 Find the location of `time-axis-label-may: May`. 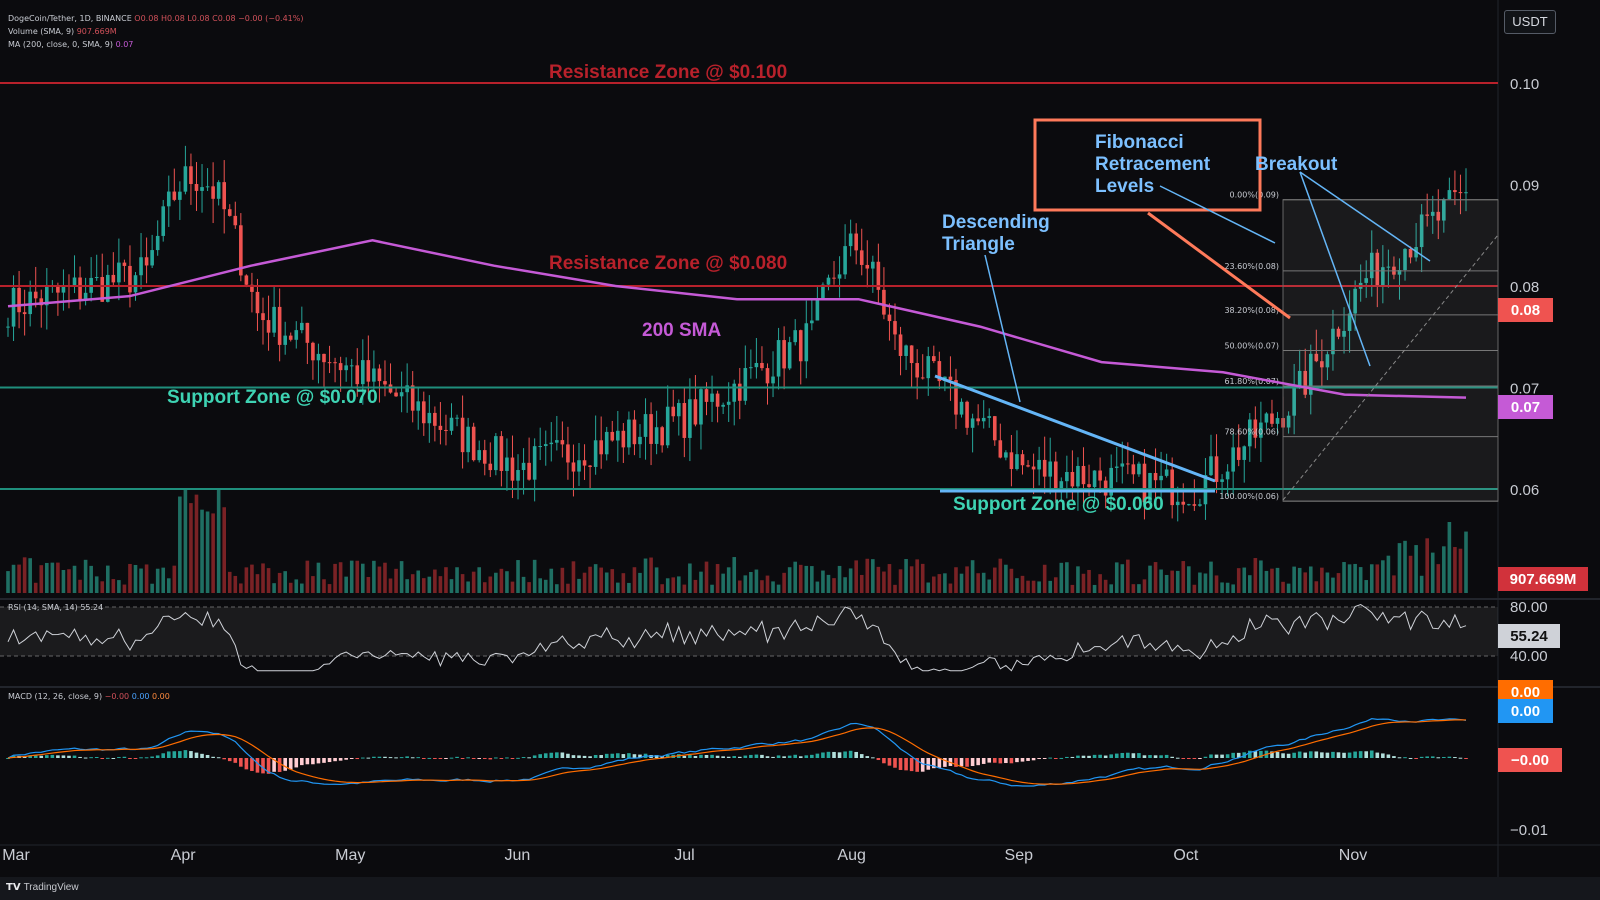

time-axis-label-may: May is located at coordinates (350, 855).